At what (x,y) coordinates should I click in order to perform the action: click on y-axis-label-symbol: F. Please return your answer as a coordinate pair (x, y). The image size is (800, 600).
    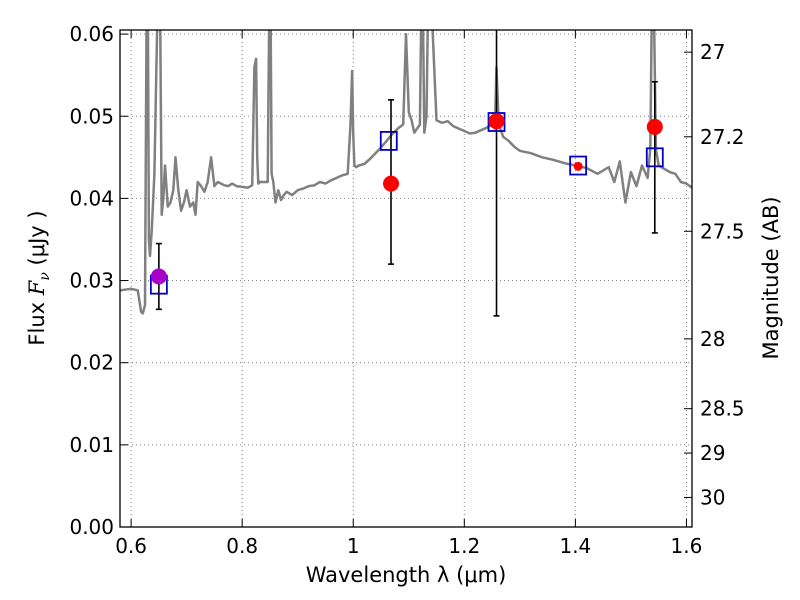
    Looking at the image, I should click on (37, 287).